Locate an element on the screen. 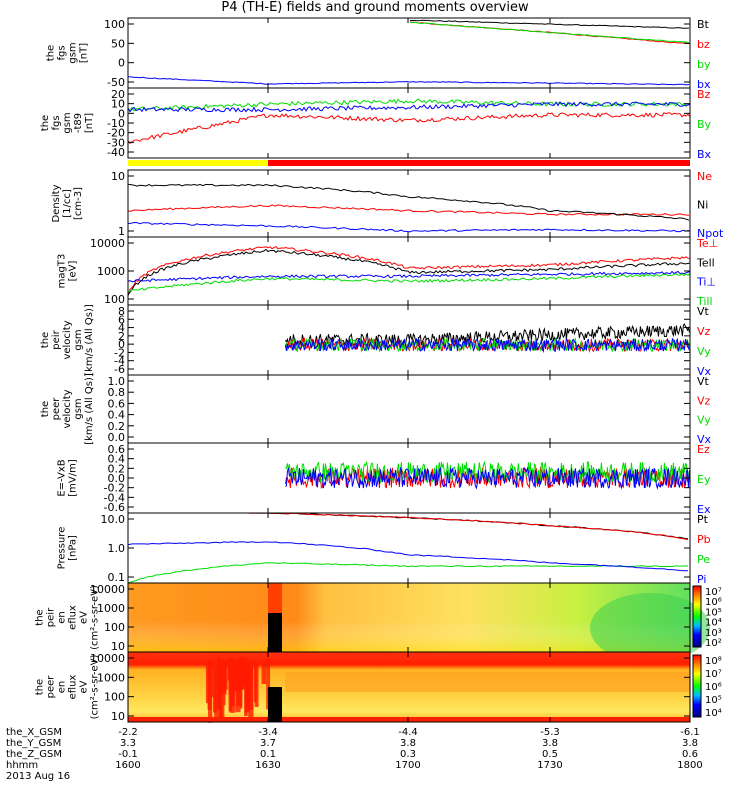 The image size is (750, 800). spectrogram-ion-top is located at coordinates (275, 598).